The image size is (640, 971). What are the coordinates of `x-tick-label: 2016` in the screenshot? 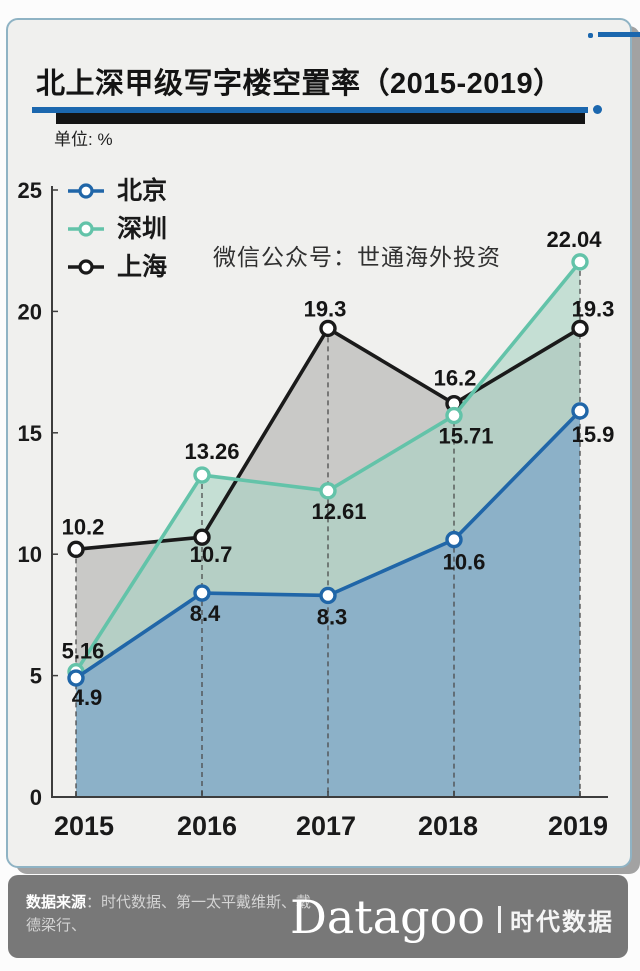 It's located at (207, 826).